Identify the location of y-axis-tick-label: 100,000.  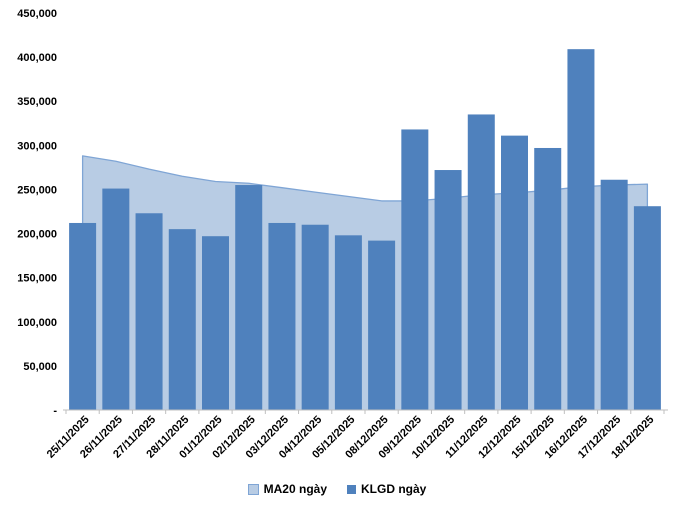
(37, 323).